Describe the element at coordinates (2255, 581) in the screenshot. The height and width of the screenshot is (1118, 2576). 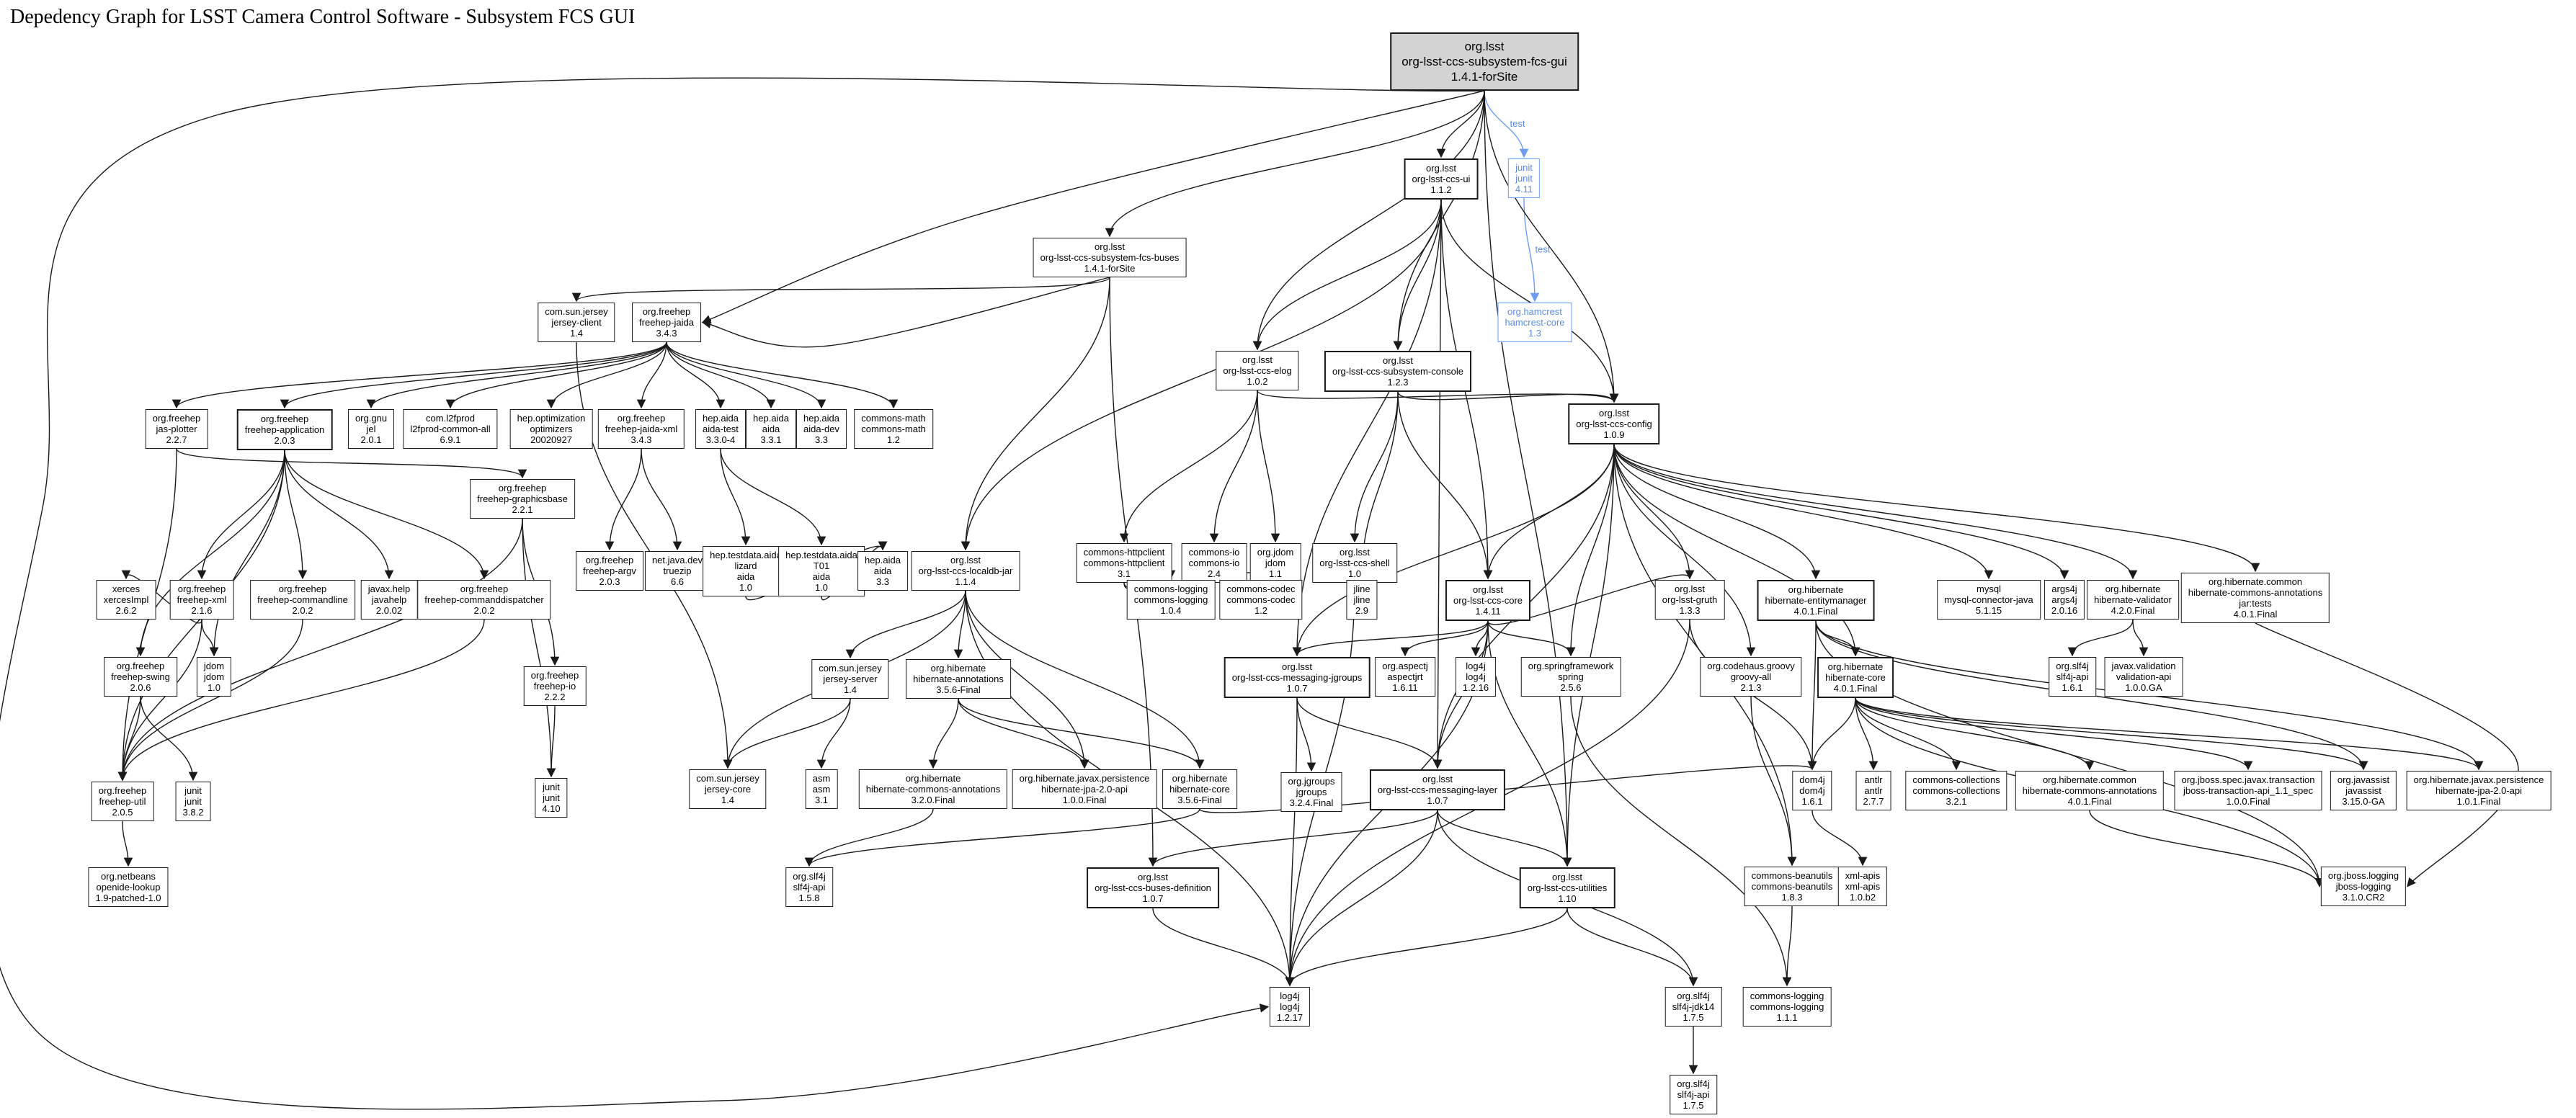
I see `node-label-line: org.hibernate.common` at that location.